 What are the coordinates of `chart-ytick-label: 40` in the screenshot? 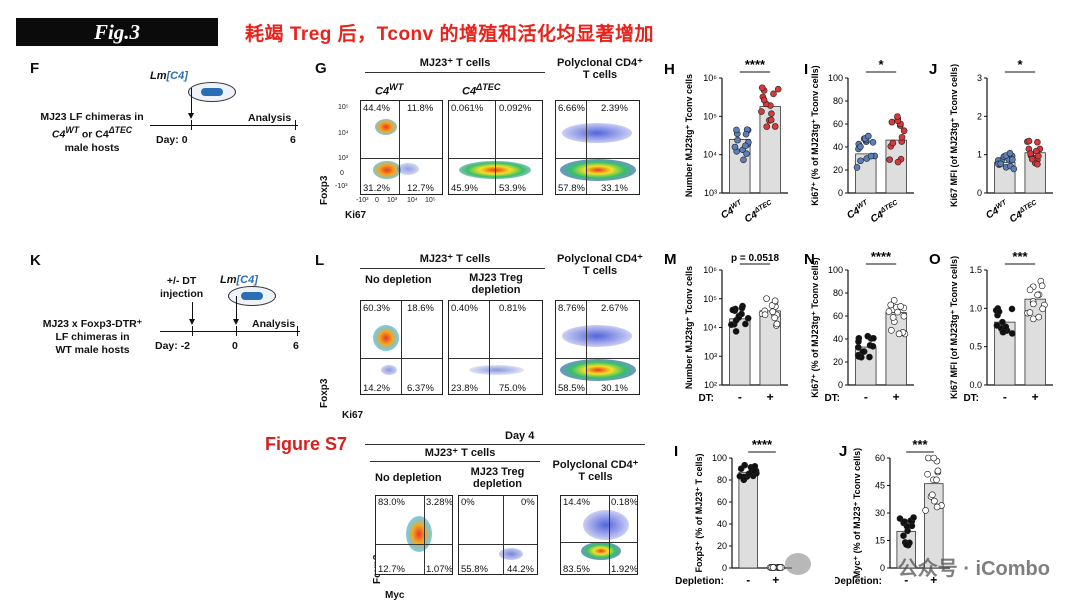 It's located at (838, 339).